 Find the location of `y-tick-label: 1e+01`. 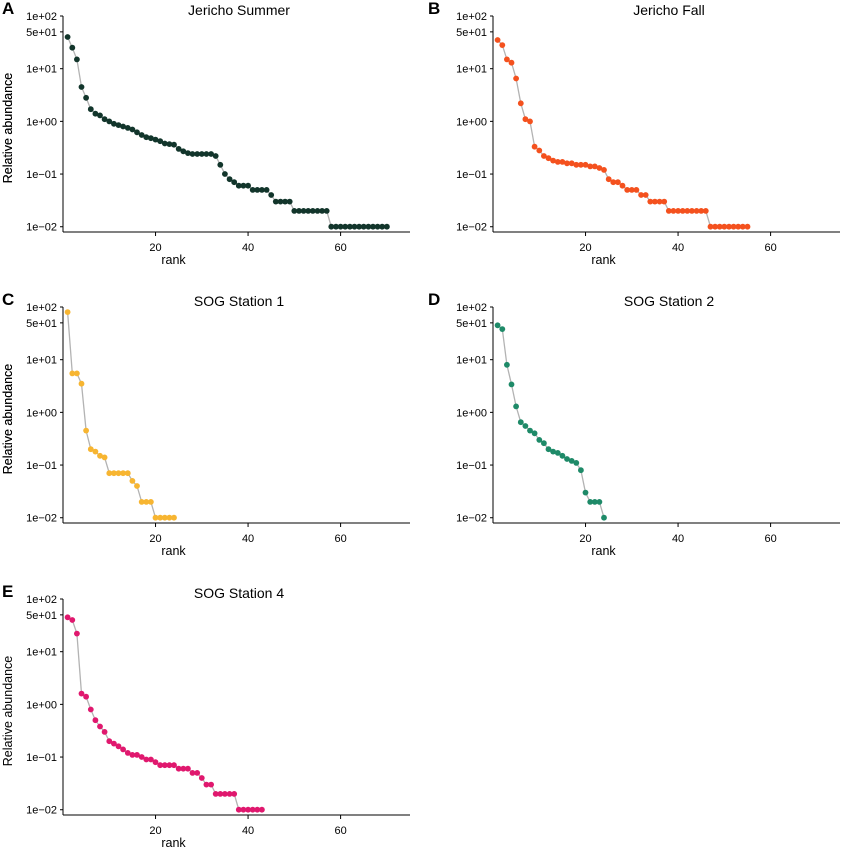

y-tick-label: 1e+01 is located at coordinates (41, 361).